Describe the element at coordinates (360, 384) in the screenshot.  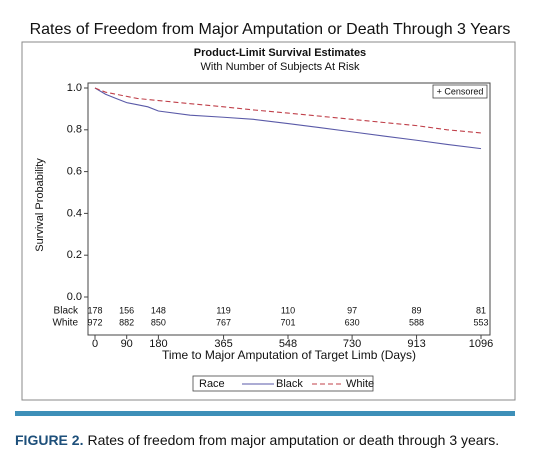
I see `legend-label: White` at that location.